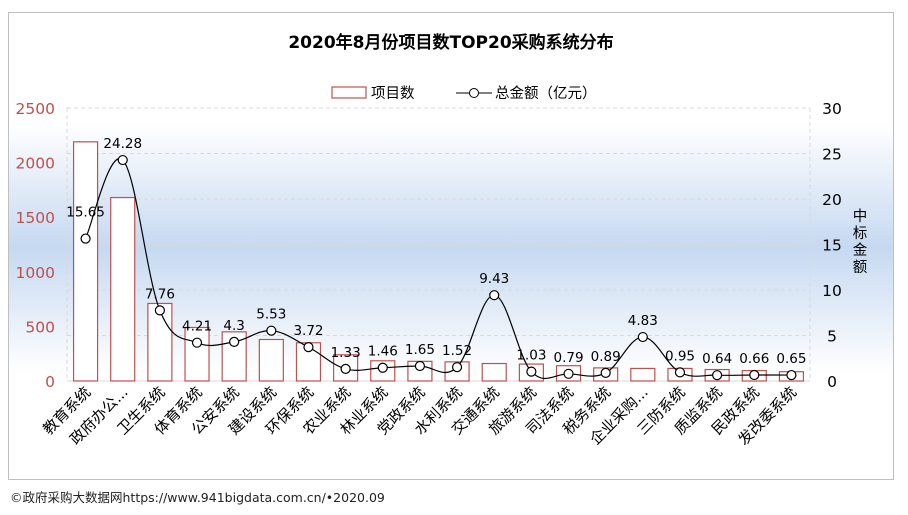 Image resolution: width=908 pixels, height=515 pixels. What do you see at coordinates (464, 93) in the screenshot?
I see `legend: 项目数 总金额（亿元）` at bounding box center [464, 93].